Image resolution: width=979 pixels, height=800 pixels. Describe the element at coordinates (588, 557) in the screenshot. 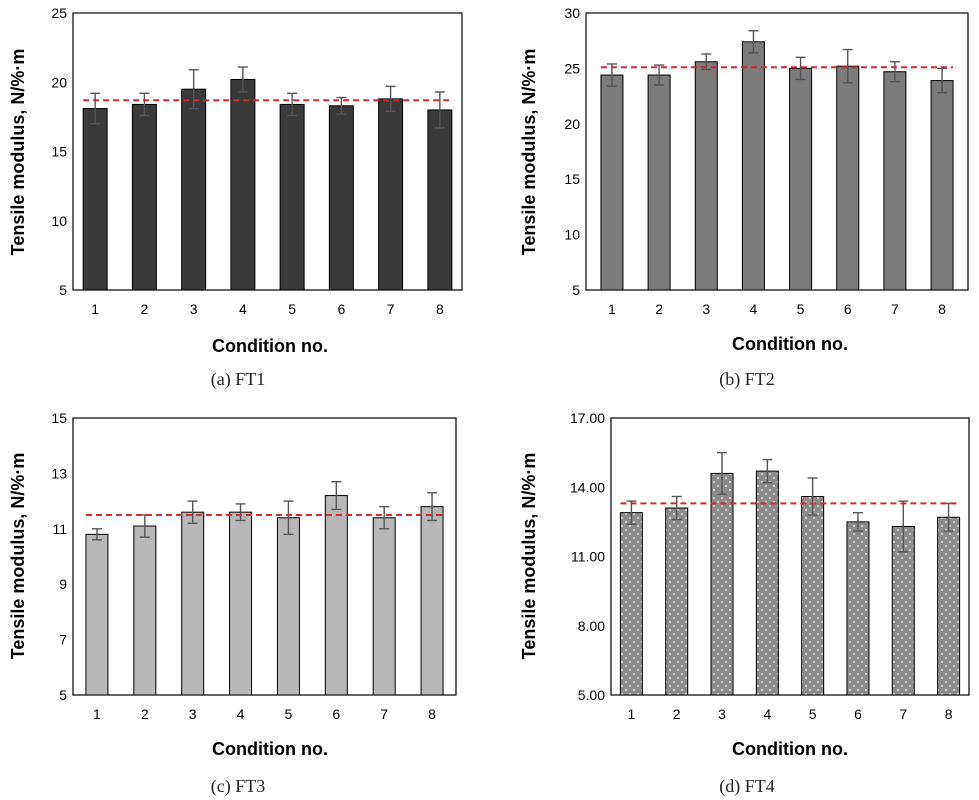

I see `y-tick-label: 11.00` at that location.